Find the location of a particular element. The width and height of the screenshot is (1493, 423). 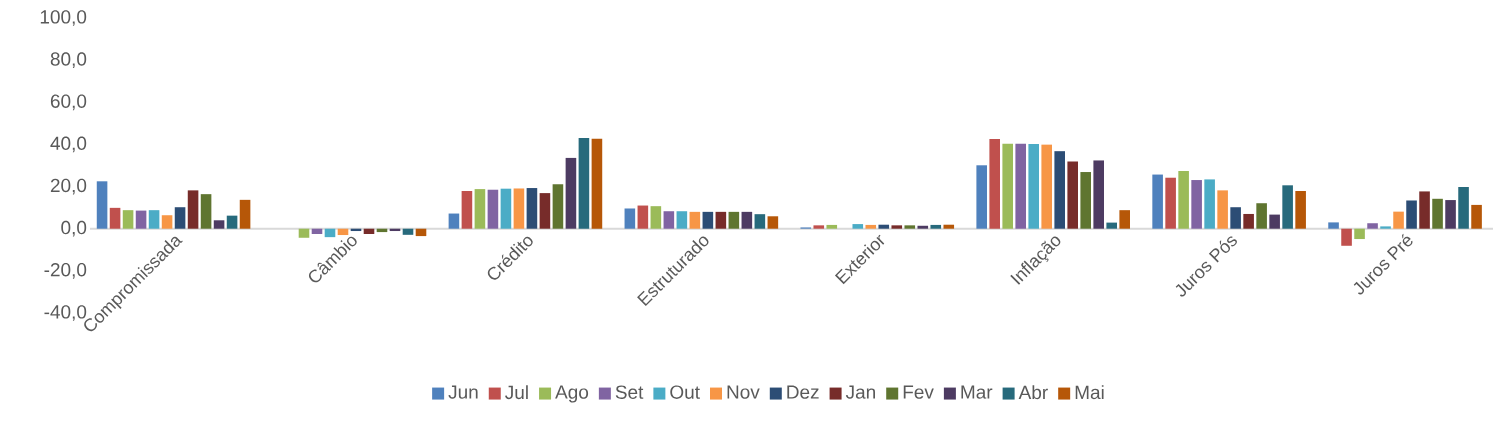

legend-label: Out is located at coordinates (685, 392).